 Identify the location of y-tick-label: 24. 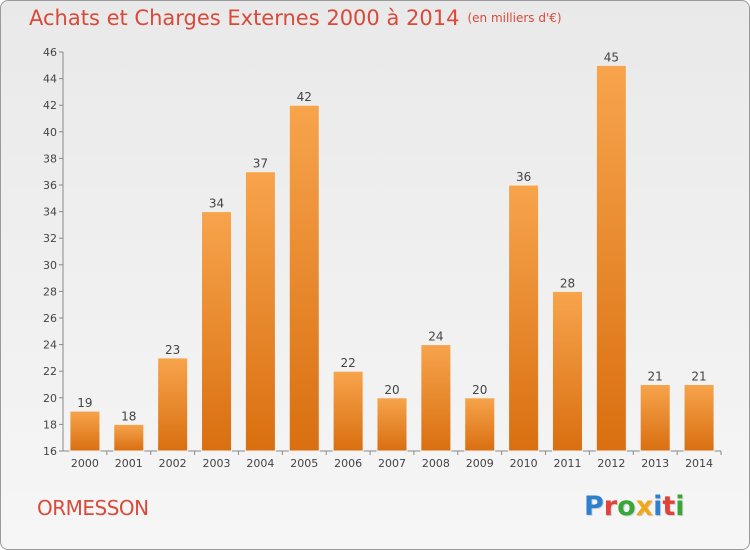
(50, 345).